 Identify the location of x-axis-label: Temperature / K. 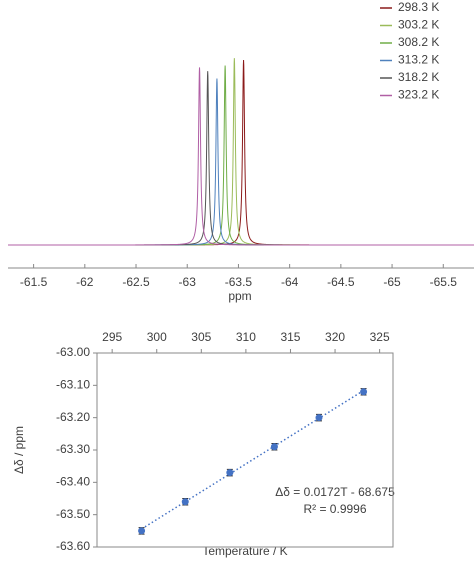
(244, 551).